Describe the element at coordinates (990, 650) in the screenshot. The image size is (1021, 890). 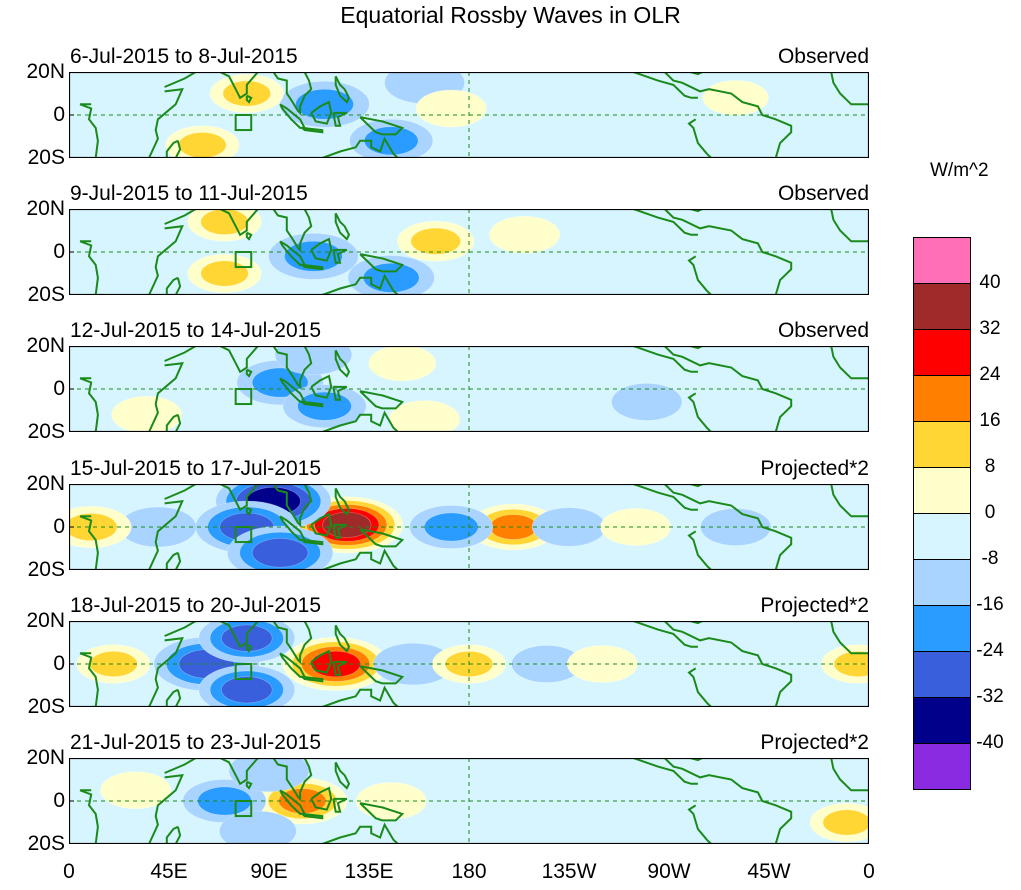
I see `colorbar-tick-label: -24` at that location.